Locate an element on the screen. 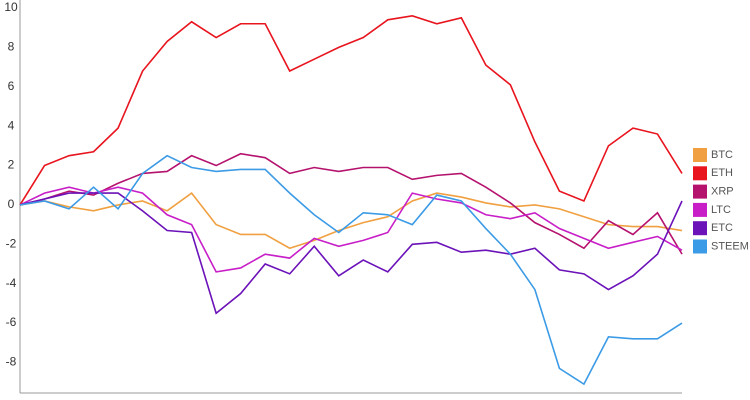 Image resolution: width=750 pixels, height=400 pixels. y-tick-label: 2 is located at coordinates (11, 165).